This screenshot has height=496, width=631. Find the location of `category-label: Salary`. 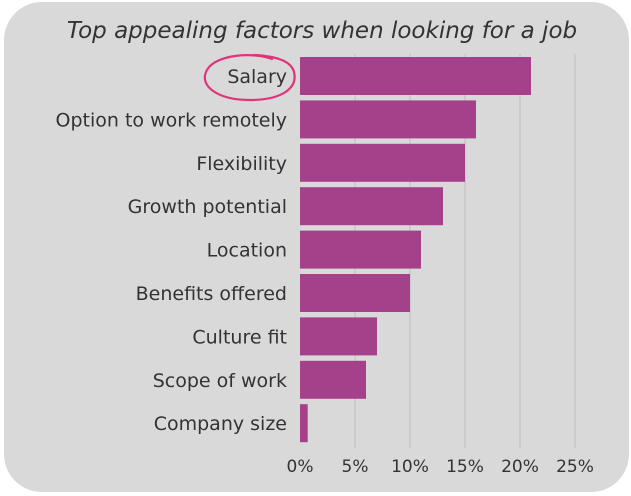

category-label: Salary is located at coordinates (257, 77).